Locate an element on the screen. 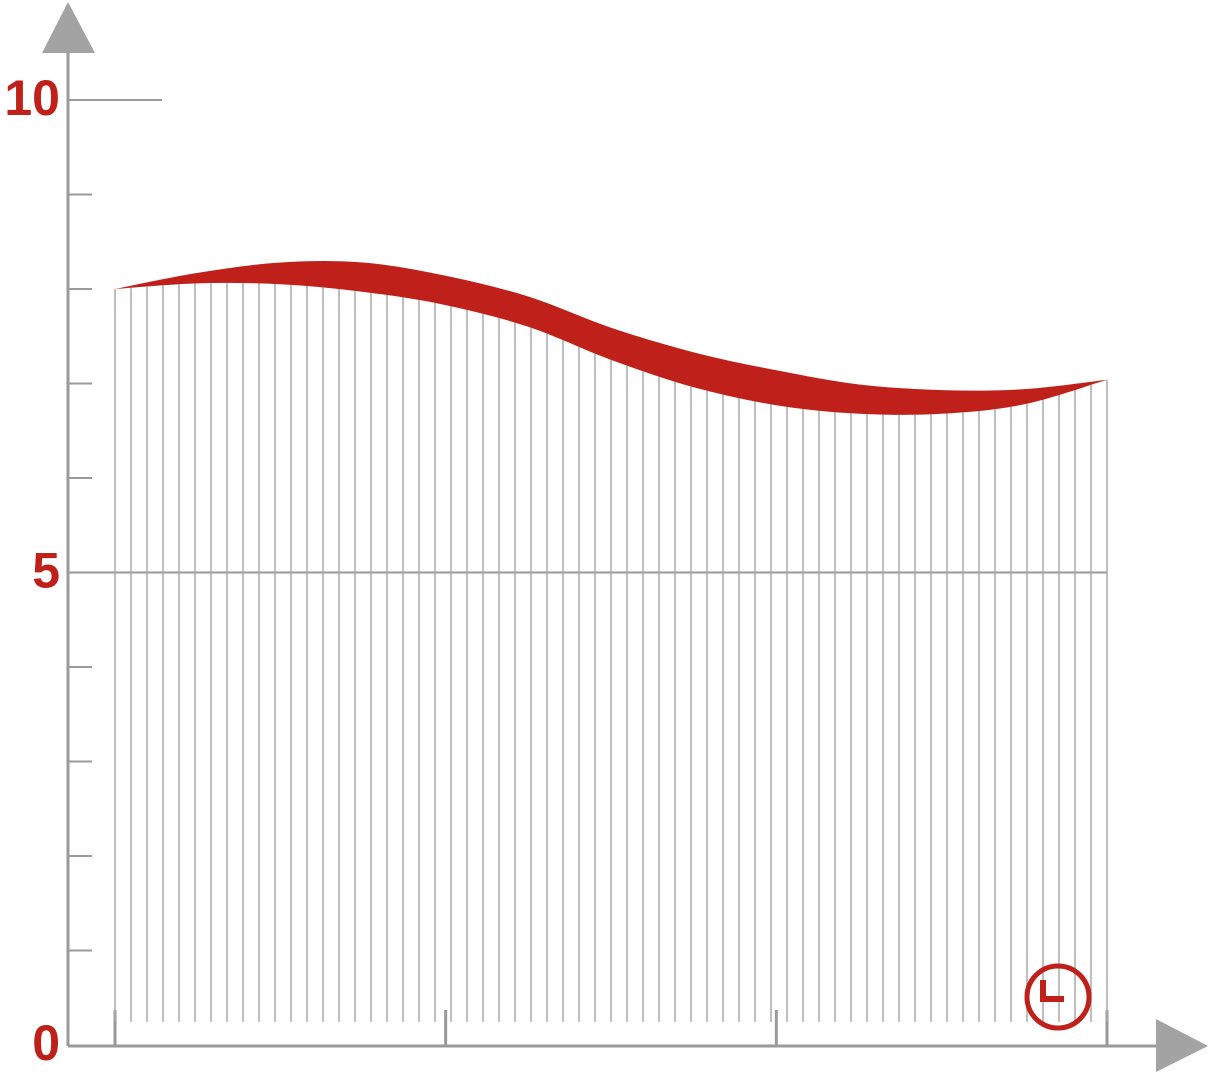  y-tick-label: 10 is located at coordinates (32, 98).